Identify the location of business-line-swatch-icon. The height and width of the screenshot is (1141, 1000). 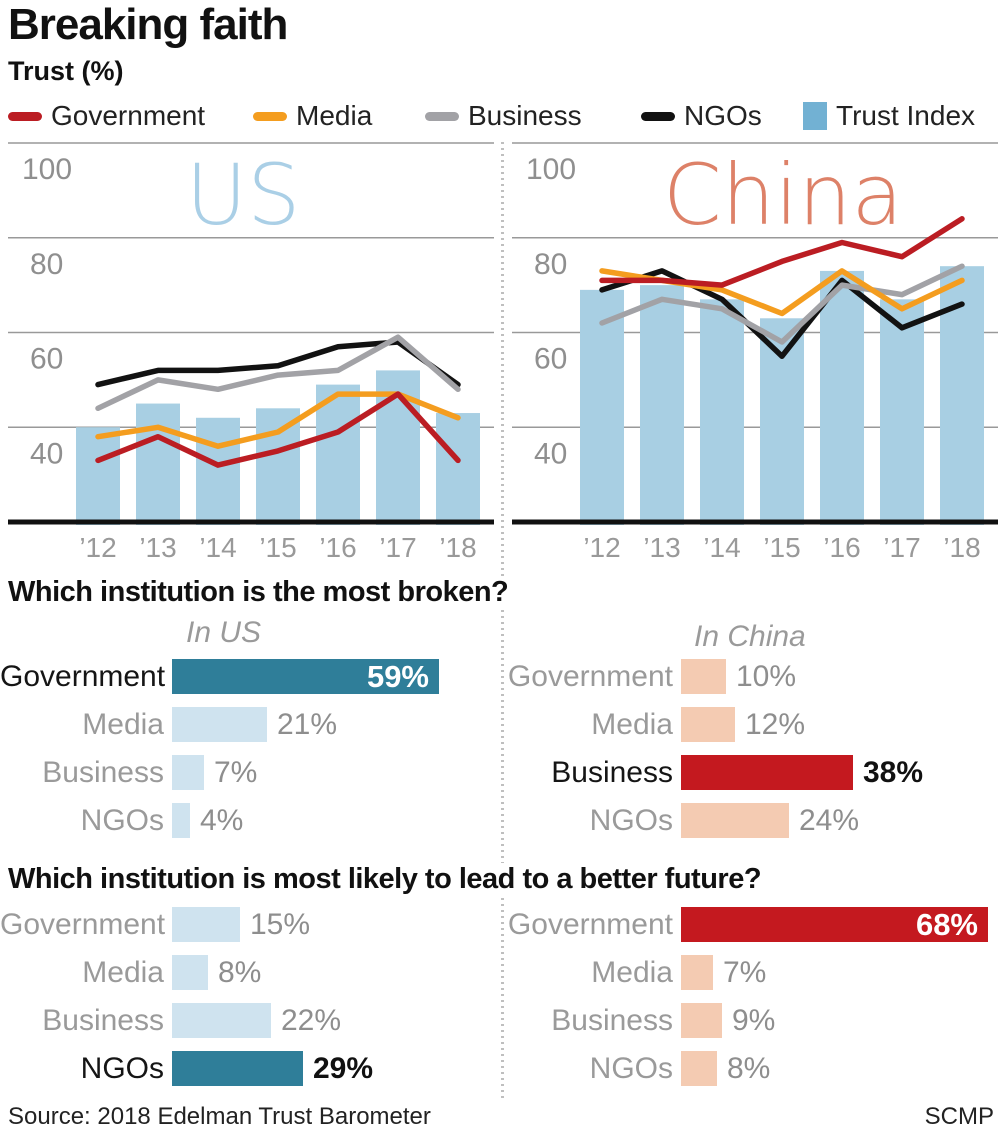
(442, 116).